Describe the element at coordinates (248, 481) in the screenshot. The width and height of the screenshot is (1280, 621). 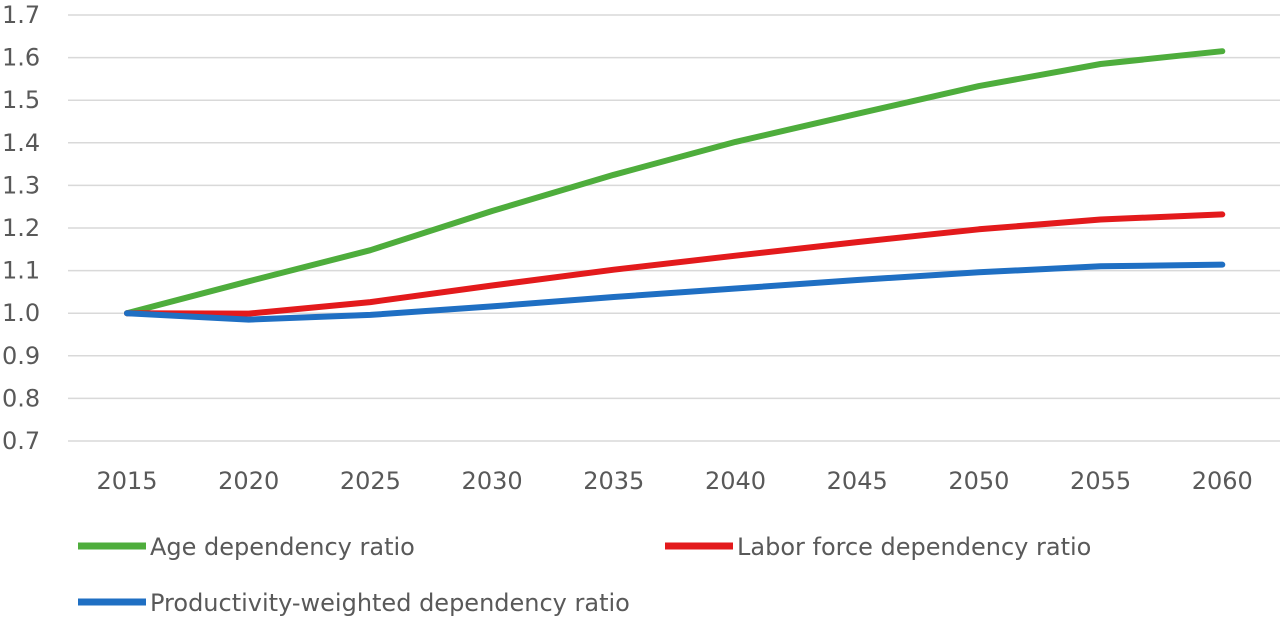
I see `x-tick-label: 2020` at that location.